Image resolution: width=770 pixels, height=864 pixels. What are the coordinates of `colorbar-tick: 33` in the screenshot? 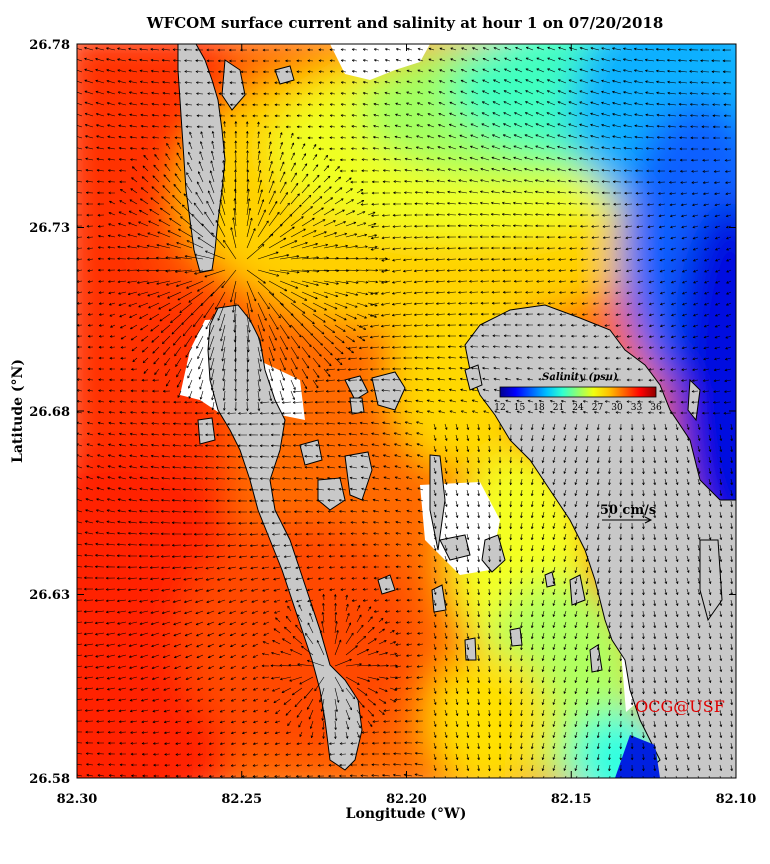 It's located at (637, 408).